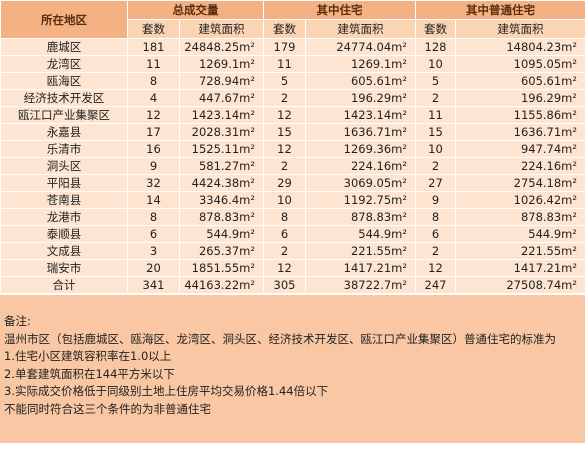  What do you see at coordinates (292, 98) in the screenshot?
I see `table-row: 经济技术开发区 4 447.67m² 2 196.29m² 2 196.29m²` at bounding box center [292, 98].